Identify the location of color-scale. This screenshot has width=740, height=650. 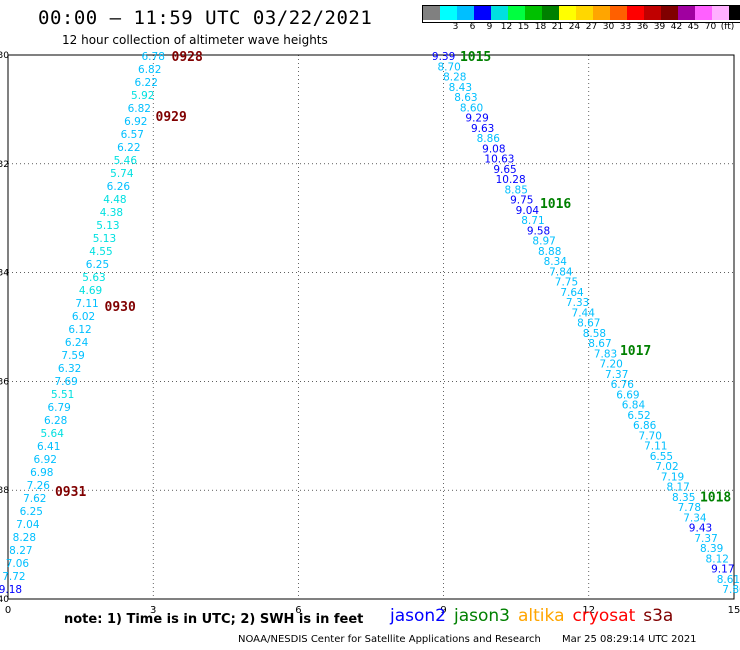
(581, 14).